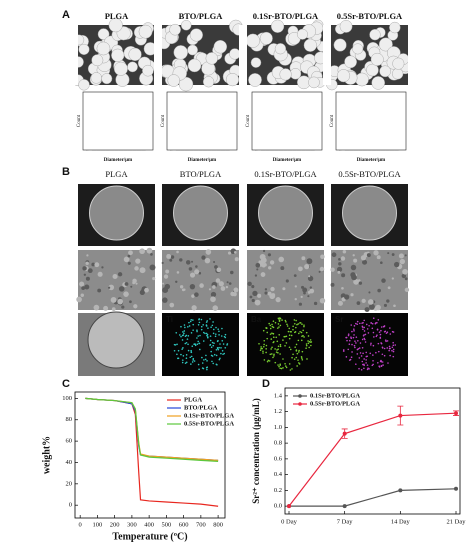 The image size is (474, 544). What do you see at coordinates (98, 524) in the screenshot?
I see `x-tick-label: 100` at bounding box center [98, 524].